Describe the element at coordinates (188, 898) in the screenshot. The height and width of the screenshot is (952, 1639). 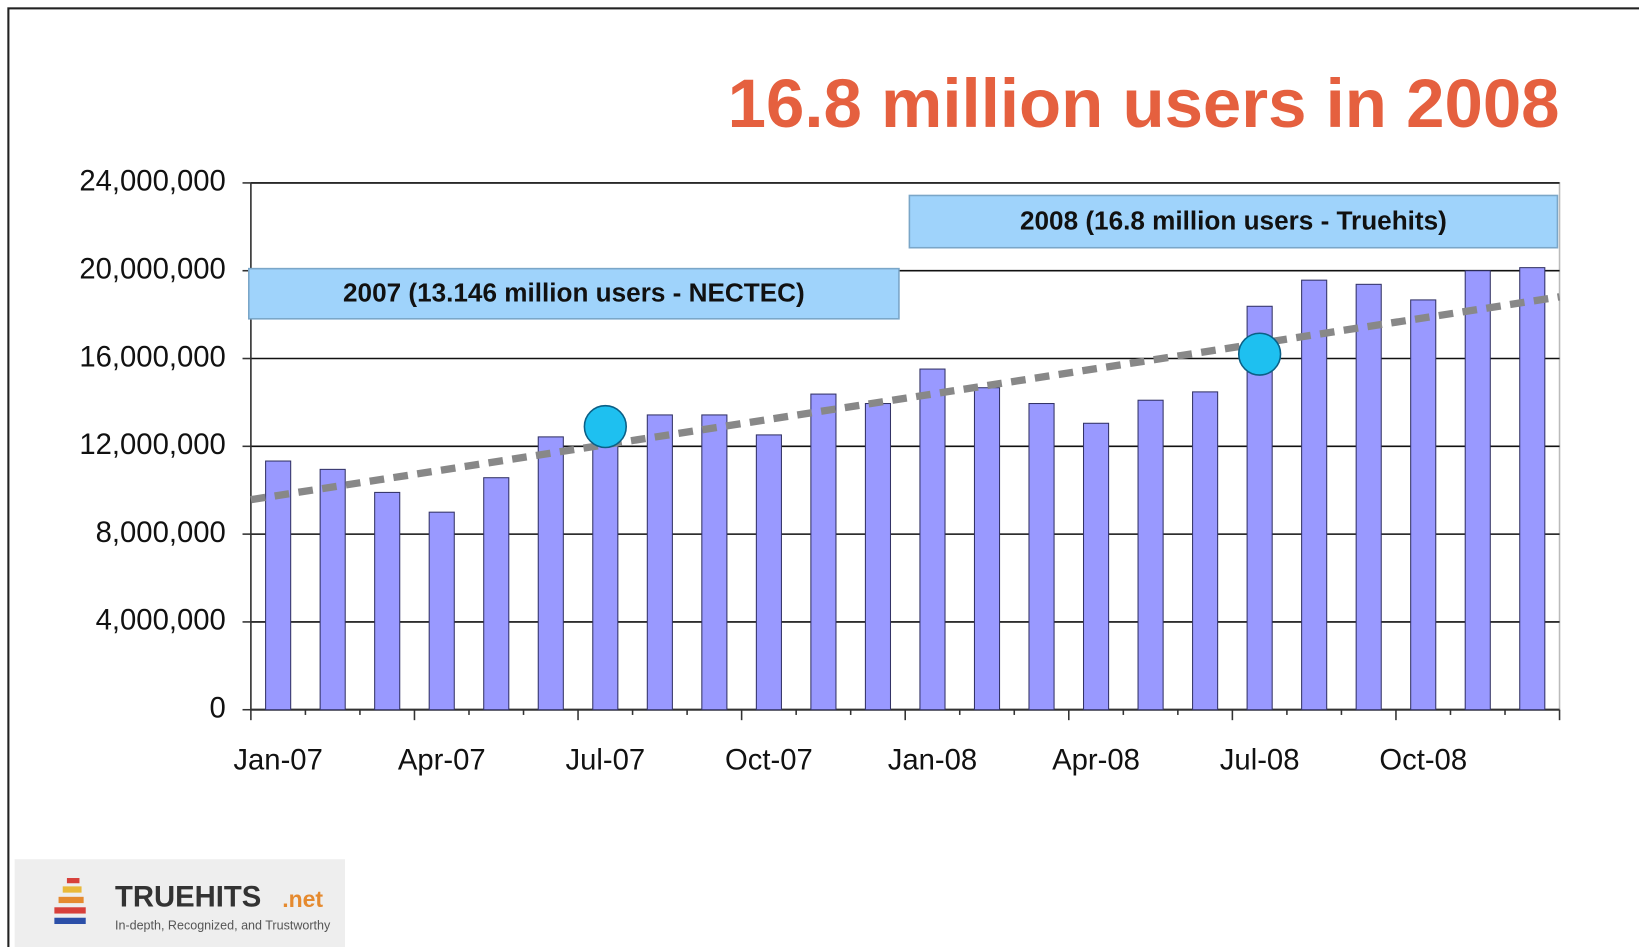
I see `logo-name: TRUEHITS` at that location.